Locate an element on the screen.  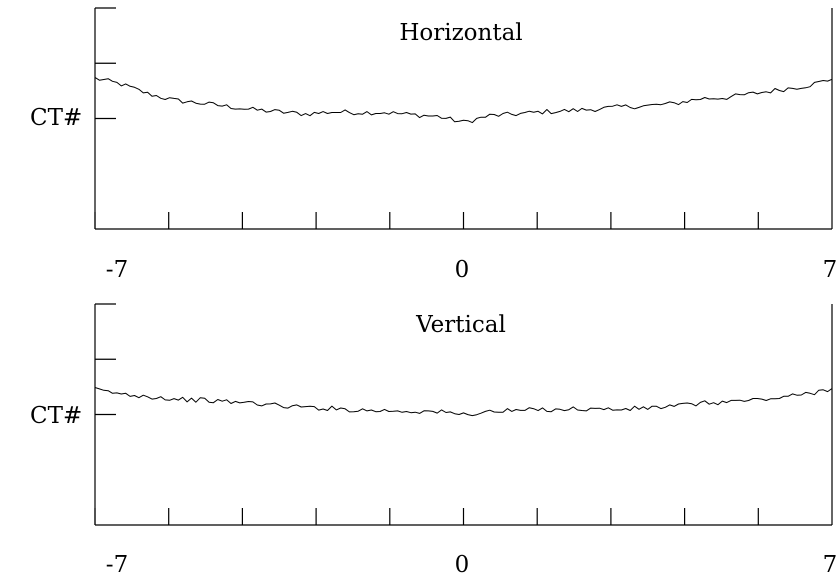
chart-title: Horizontal is located at coordinates (460, 33).